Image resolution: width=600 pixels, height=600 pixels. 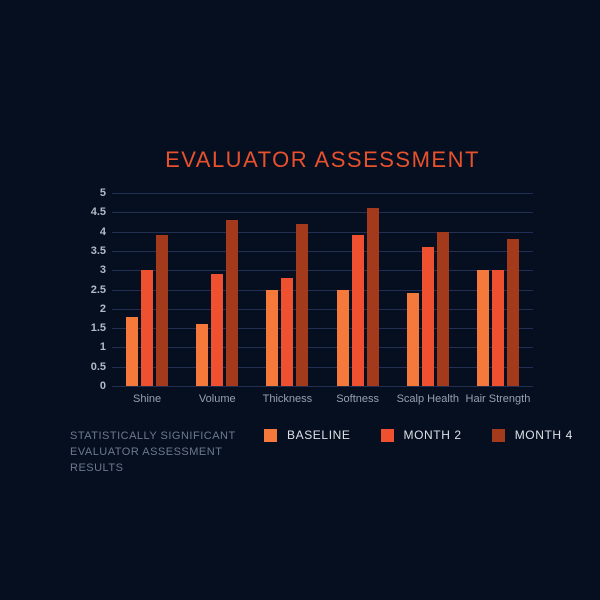 I want to click on bar-group: Hair Strength, so click(x=498, y=302).